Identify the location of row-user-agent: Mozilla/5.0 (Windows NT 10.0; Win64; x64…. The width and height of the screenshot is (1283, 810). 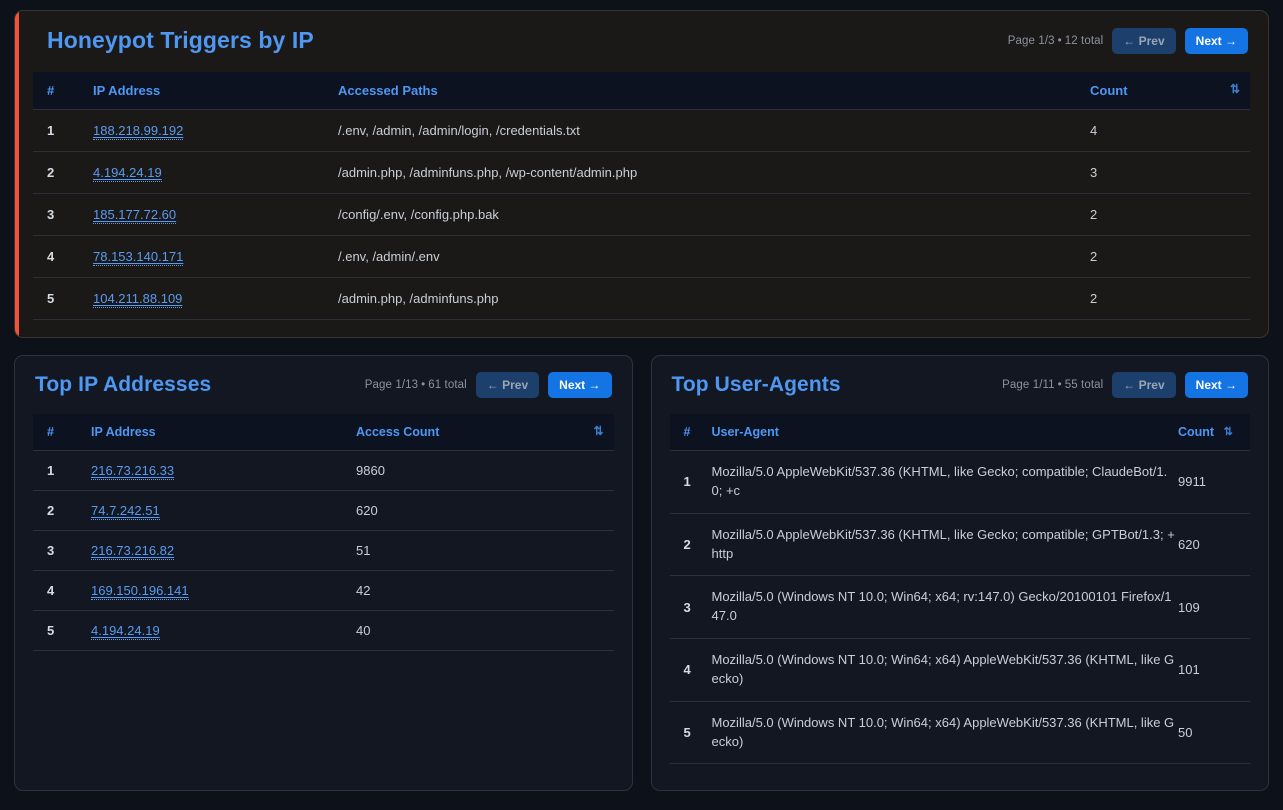
(944, 733).